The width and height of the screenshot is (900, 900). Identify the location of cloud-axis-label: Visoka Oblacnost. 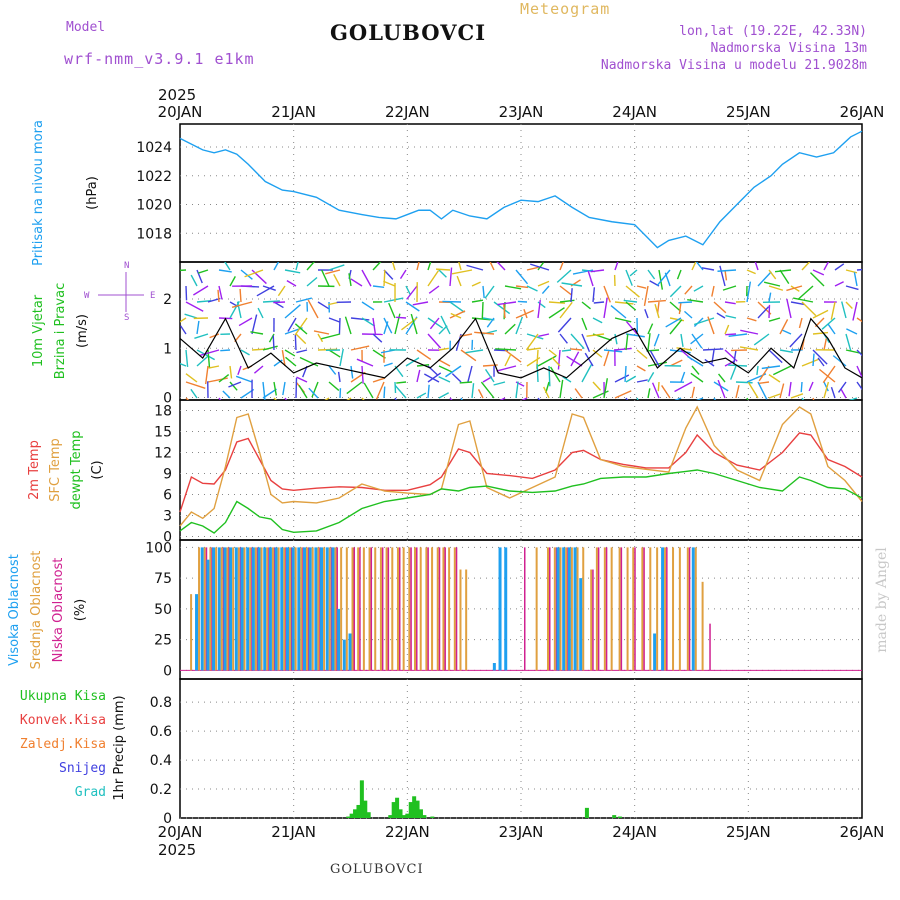
(14, 610).